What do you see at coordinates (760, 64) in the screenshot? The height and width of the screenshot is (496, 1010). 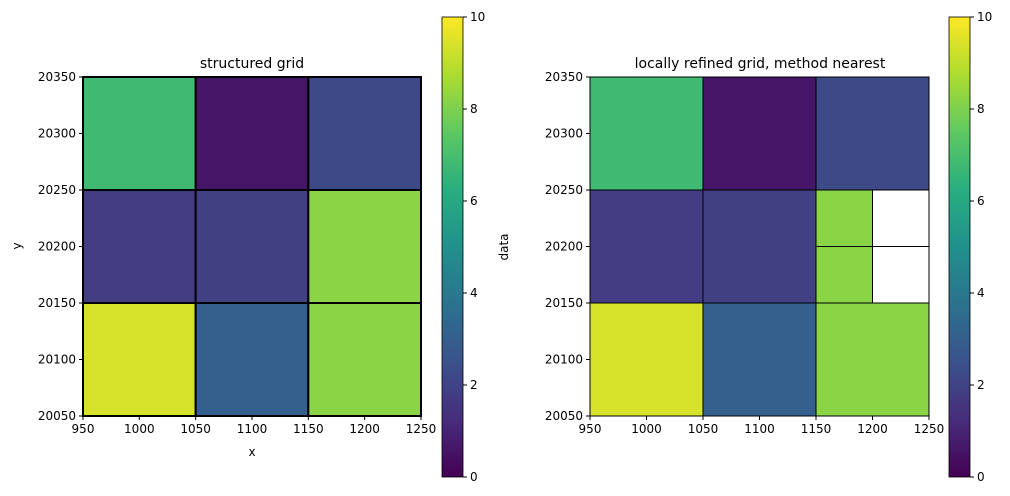 I see `plot-title: locally refined grid, method nearest` at bounding box center [760, 64].